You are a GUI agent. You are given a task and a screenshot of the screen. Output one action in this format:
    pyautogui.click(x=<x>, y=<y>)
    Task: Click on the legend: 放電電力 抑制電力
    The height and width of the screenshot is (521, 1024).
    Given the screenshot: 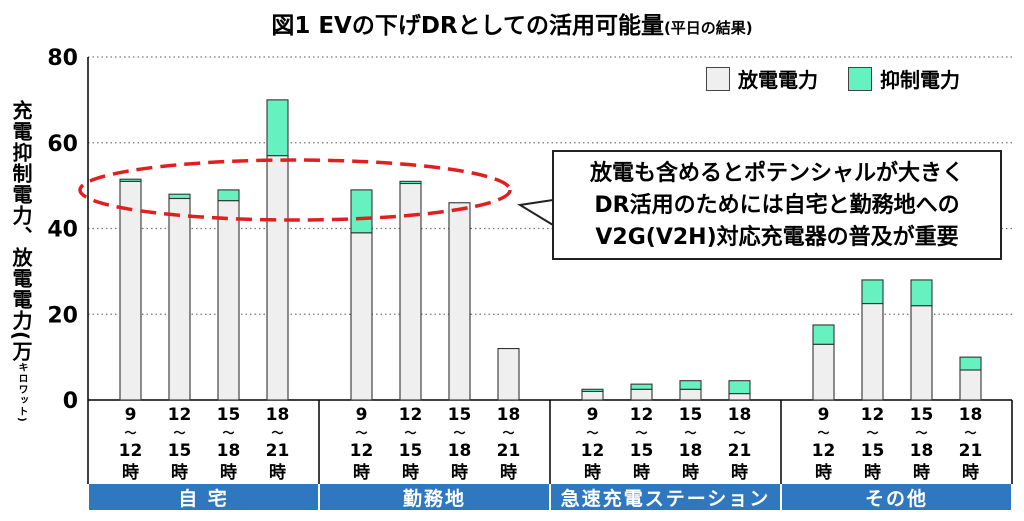 What is the action you would take?
    pyautogui.click(x=848, y=78)
    